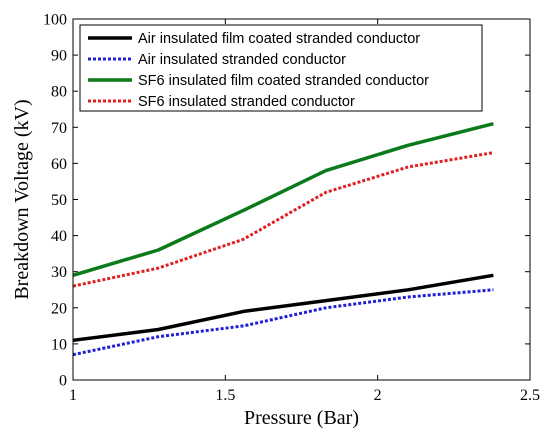  What do you see at coordinates (59, 92) in the screenshot?
I see `y-tick-label: 80` at bounding box center [59, 92].